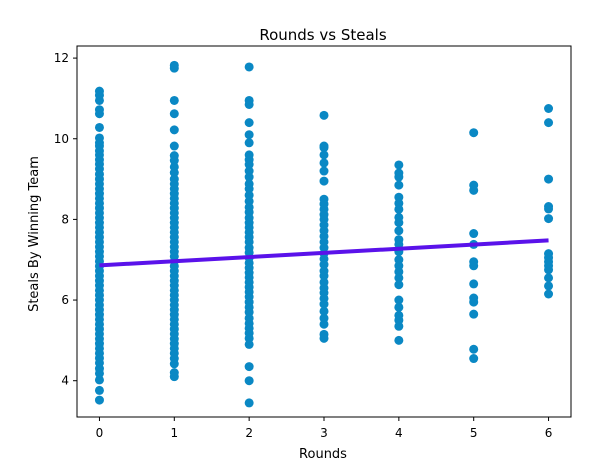 This screenshot has height=466, width=614. Describe the element at coordinates (34, 234) in the screenshot. I see `y-axis-label: Steals By Winning Team` at that location.